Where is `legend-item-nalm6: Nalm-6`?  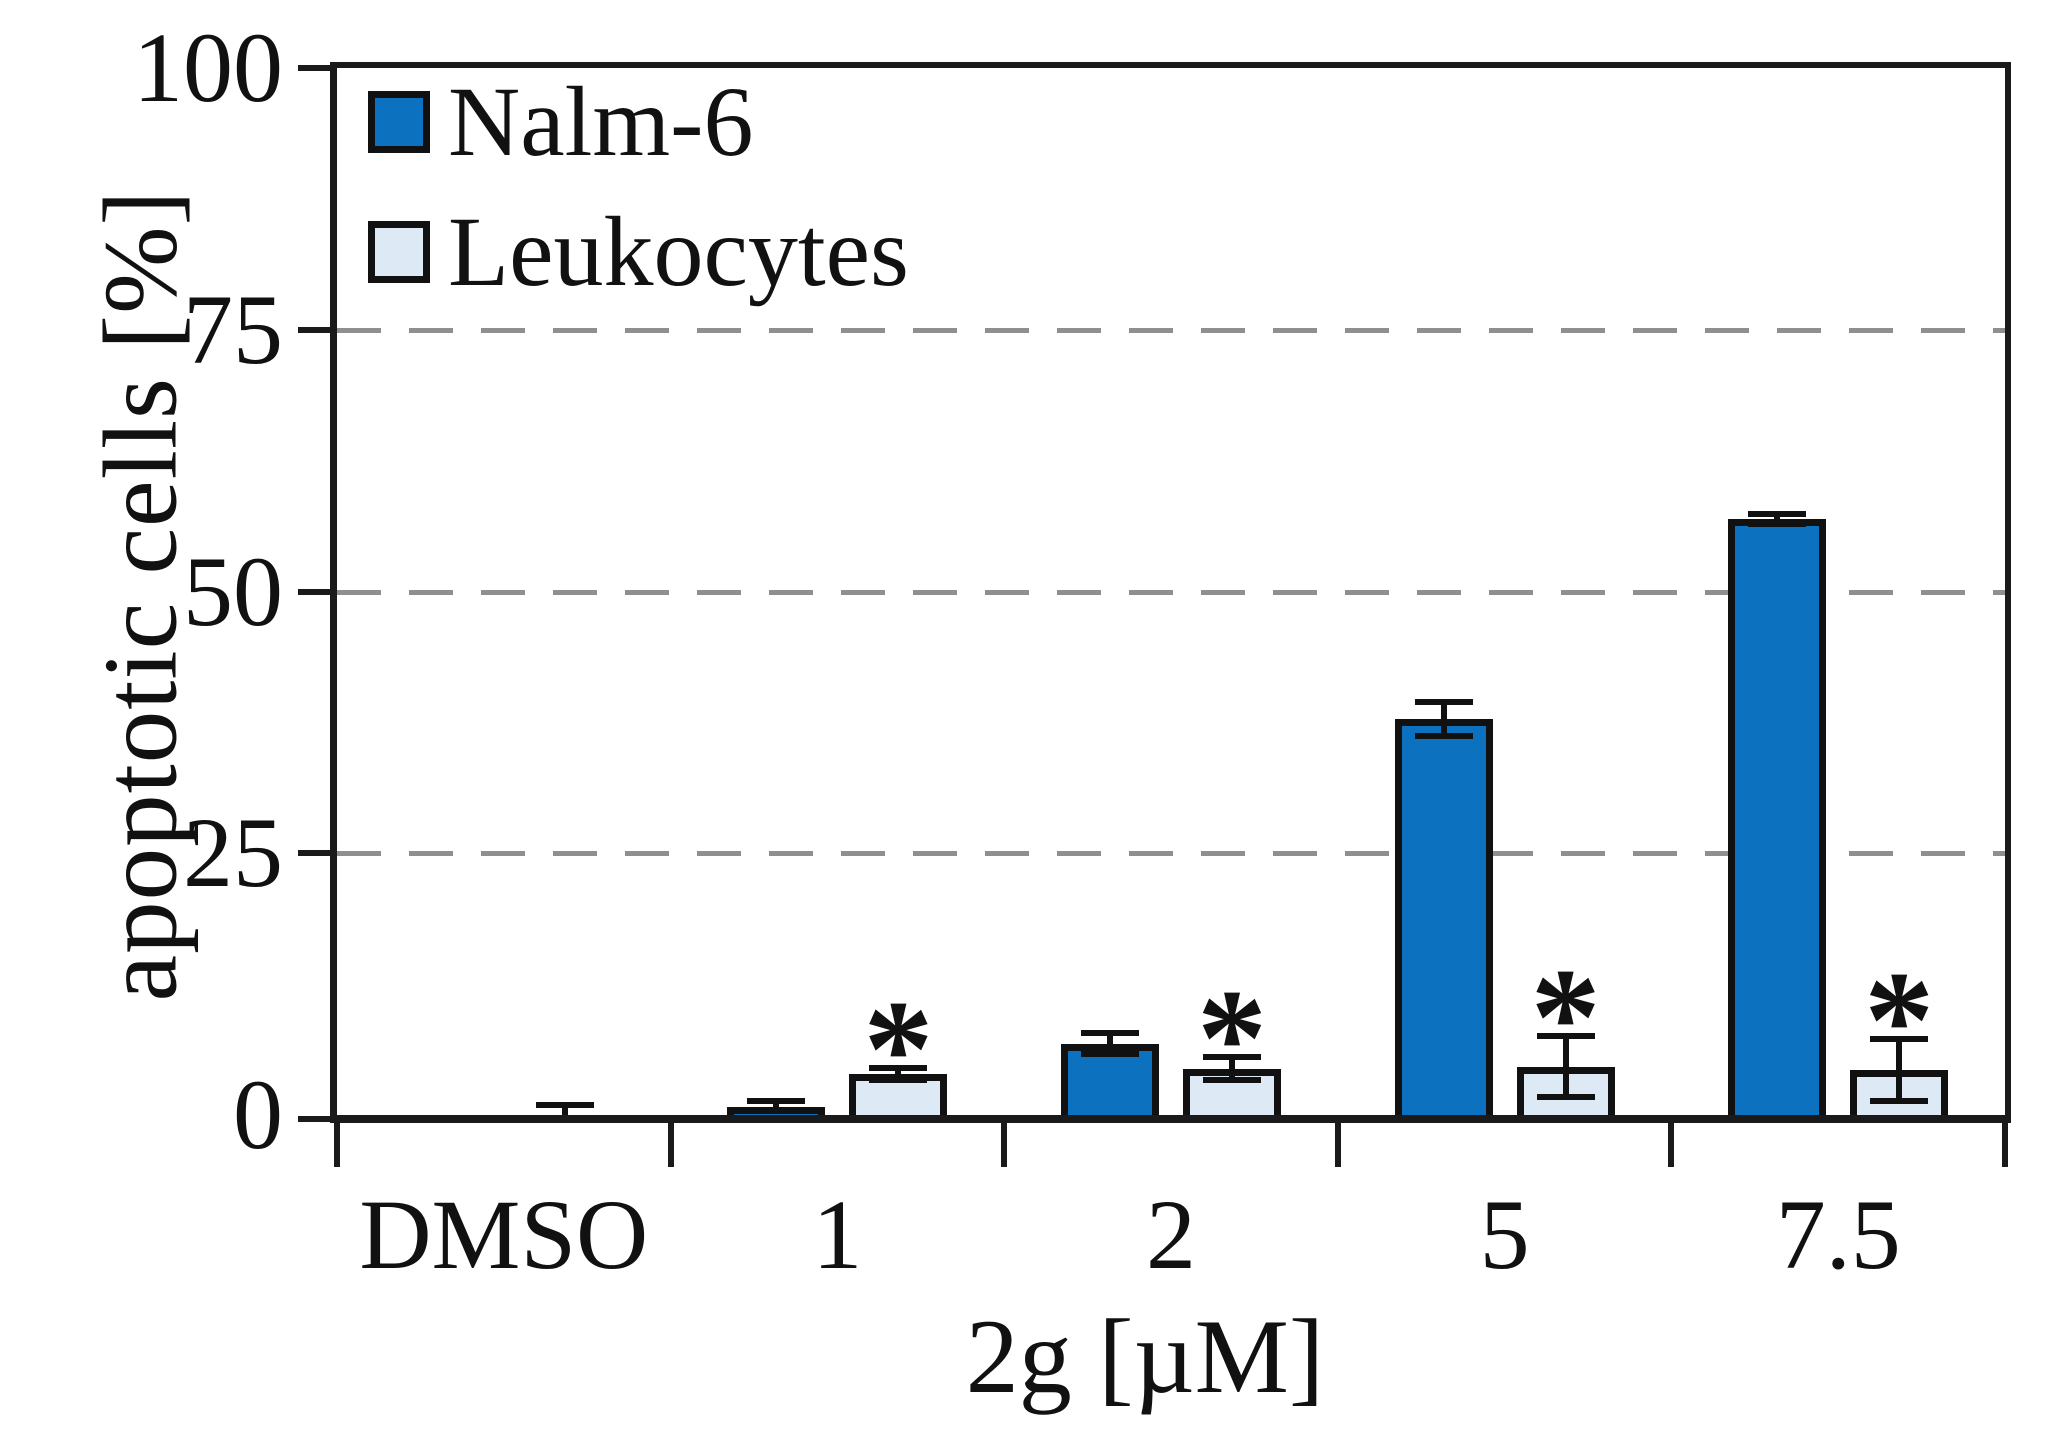 legend-item-nalm6: Nalm-6 is located at coordinates (638, 121).